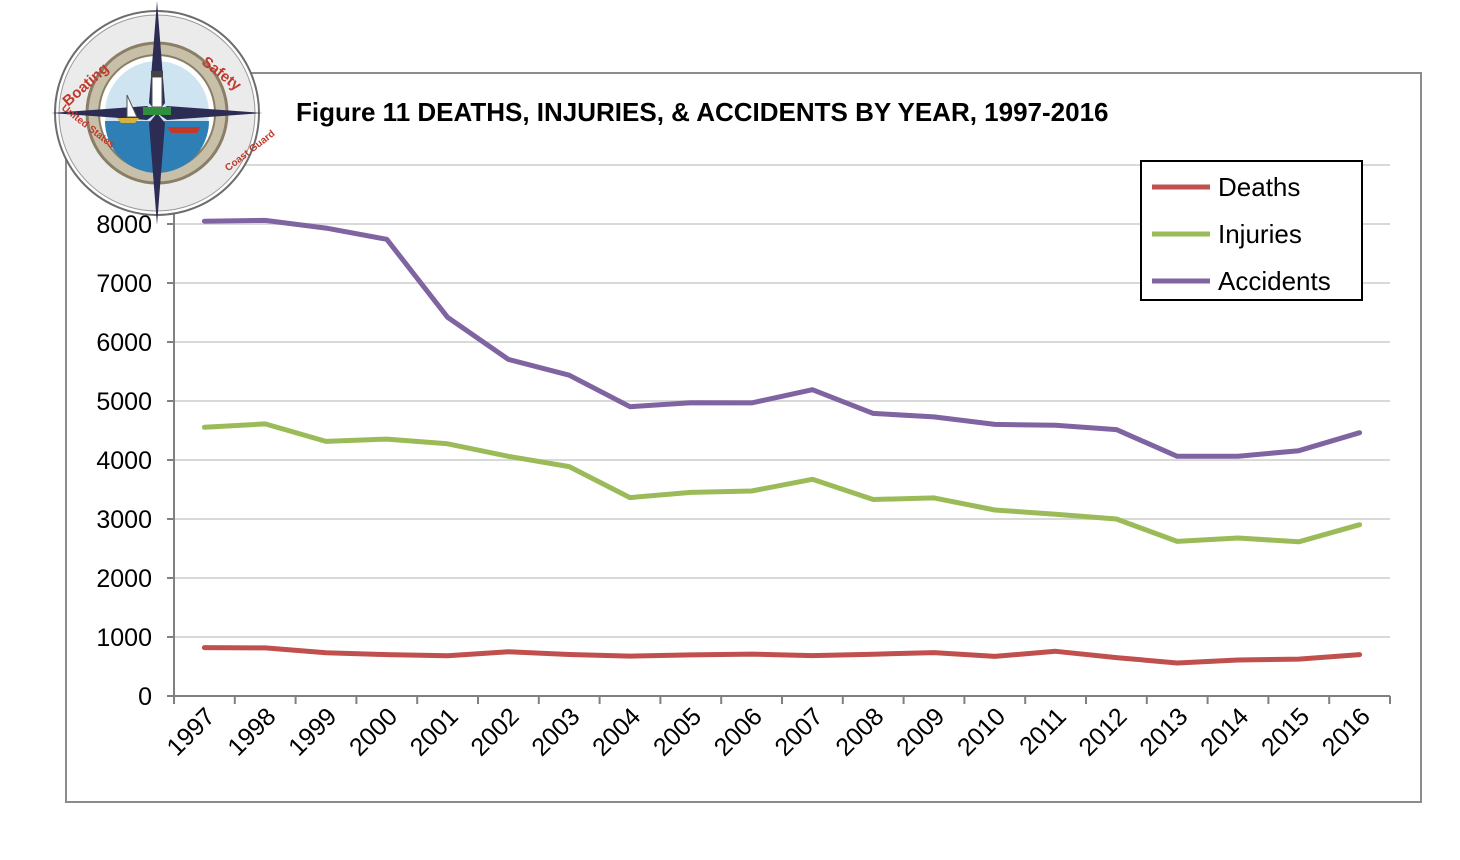 The image size is (1460, 860). I want to click on x-tick-label: 2013, so click(1163, 731).